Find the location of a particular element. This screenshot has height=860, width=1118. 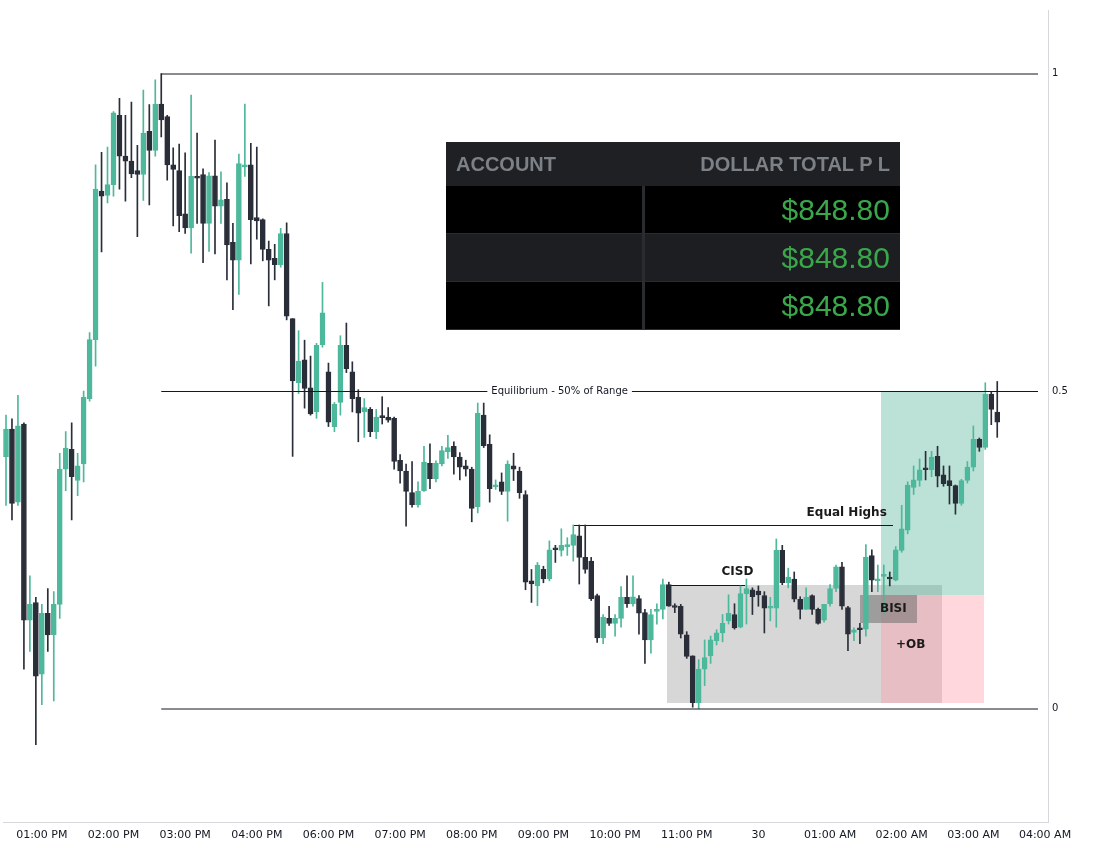

x-tick-label: 10:00 PM is located at coordinates (615, 835).